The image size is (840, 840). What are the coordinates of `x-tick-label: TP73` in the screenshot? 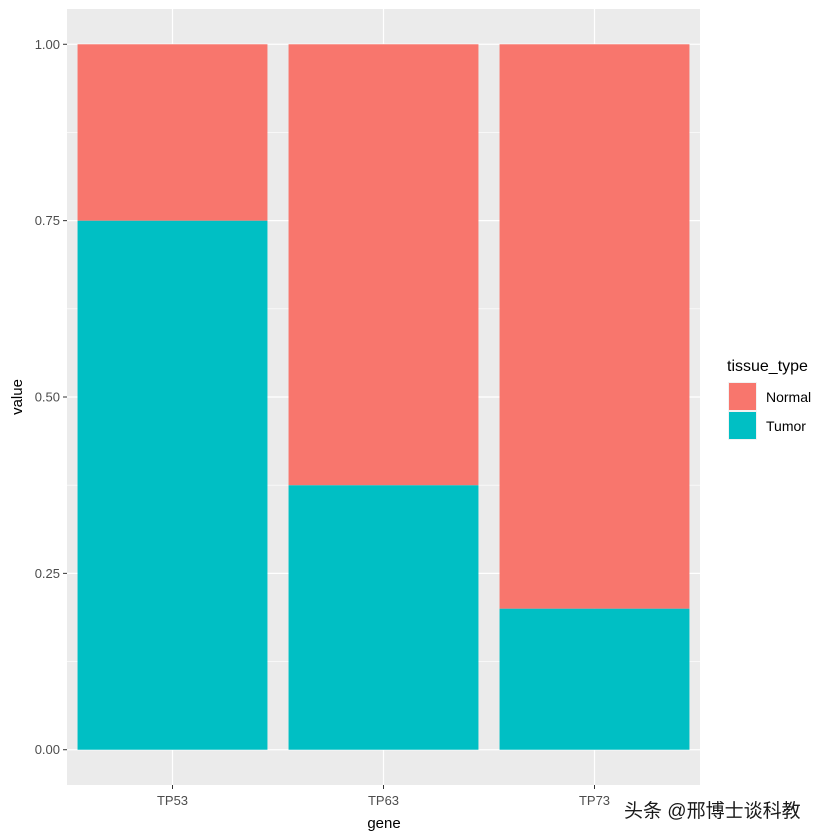 It's located at (594, 800).